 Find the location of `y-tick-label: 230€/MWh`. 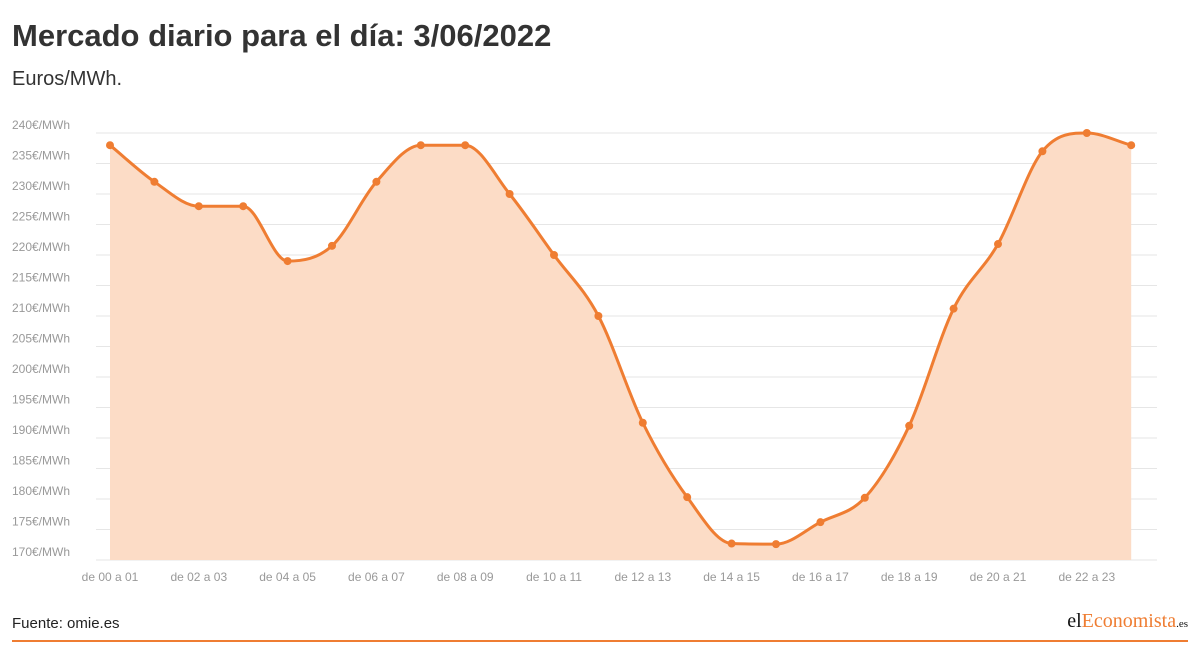

y-tick-label: 230€/MWh is located at coordinates (41, 186).